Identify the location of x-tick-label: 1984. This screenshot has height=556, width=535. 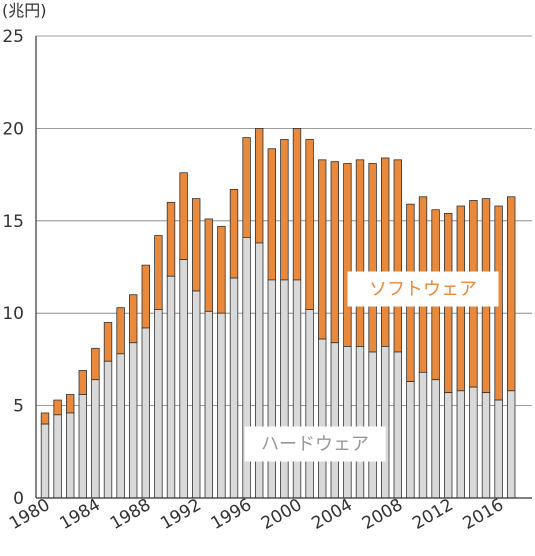
(79, 514).